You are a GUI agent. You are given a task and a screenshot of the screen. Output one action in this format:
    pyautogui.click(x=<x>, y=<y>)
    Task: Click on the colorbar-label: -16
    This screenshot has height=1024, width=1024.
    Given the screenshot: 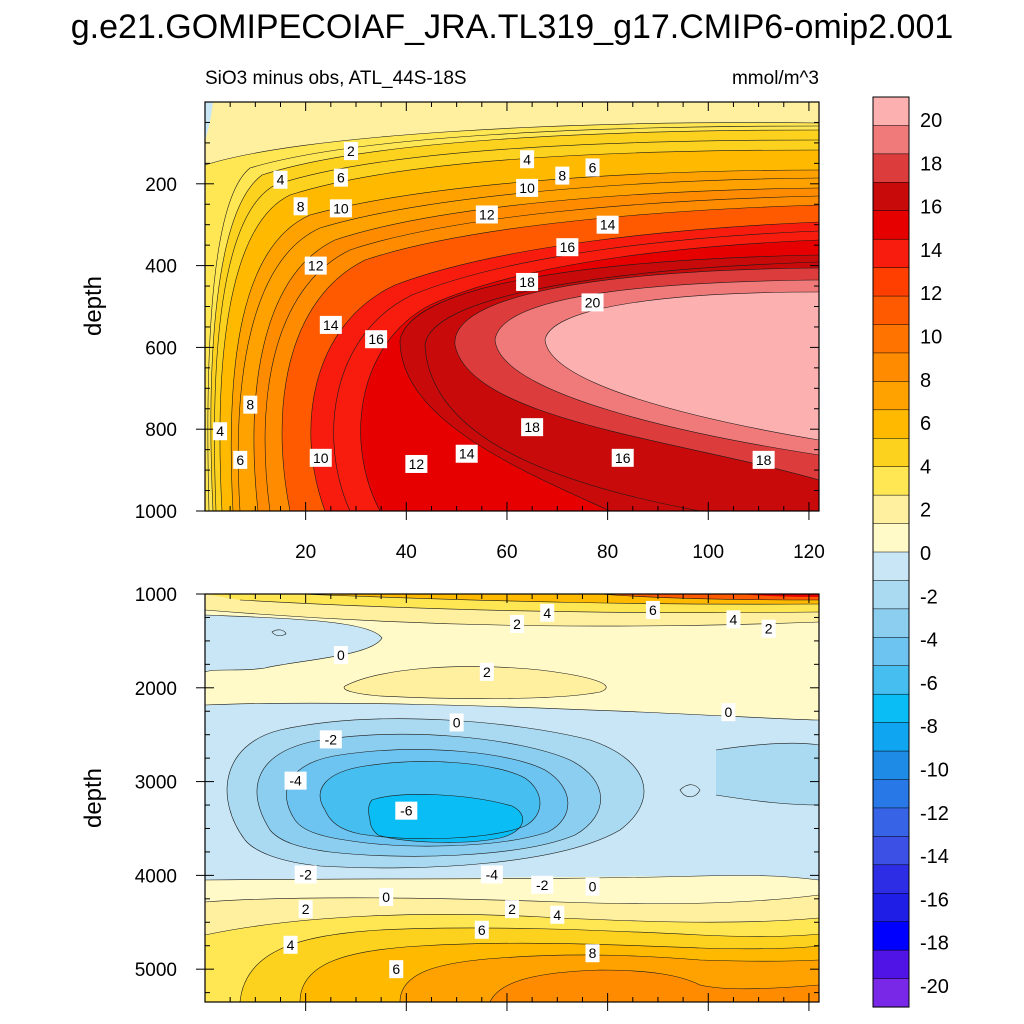 What is the action you would take?
    pyautogui.click(x=934, y=900)
    